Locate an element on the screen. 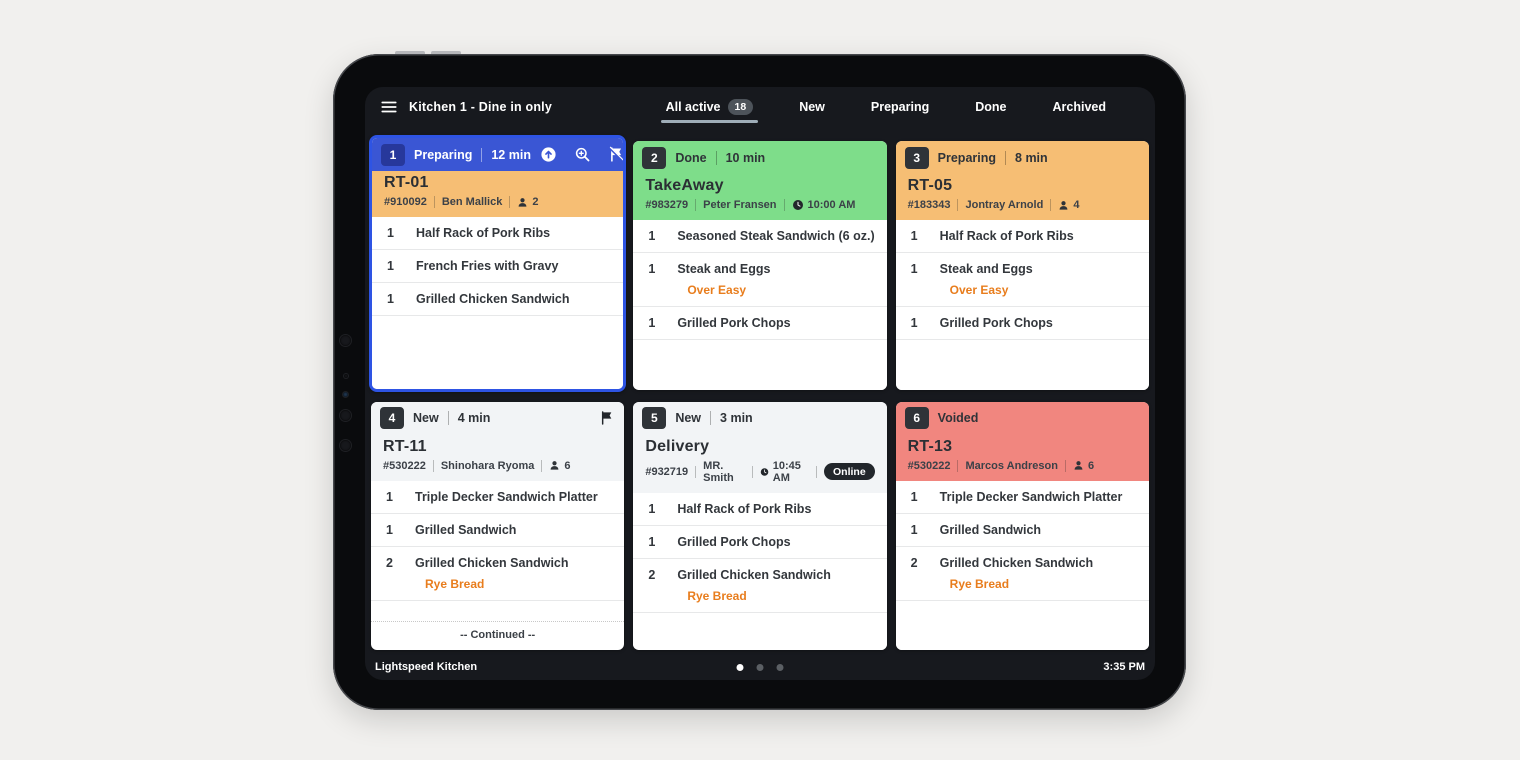 This screenshot has width=1520, height=760. item-name-group: Grilled Sandwich is located at coordinates (990, 530).